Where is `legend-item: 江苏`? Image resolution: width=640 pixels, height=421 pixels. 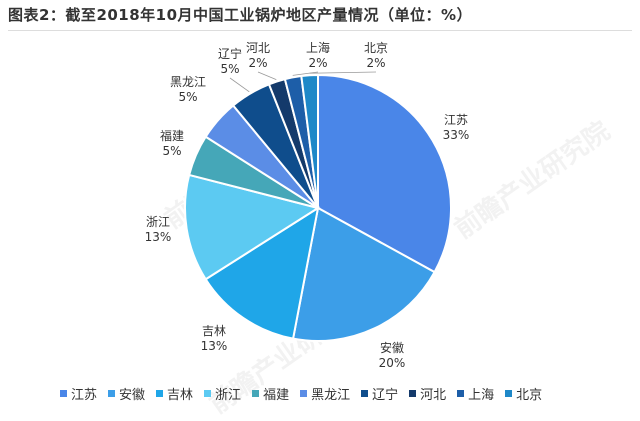
legend-item: 江苏 is located at coordinates (78, 393).